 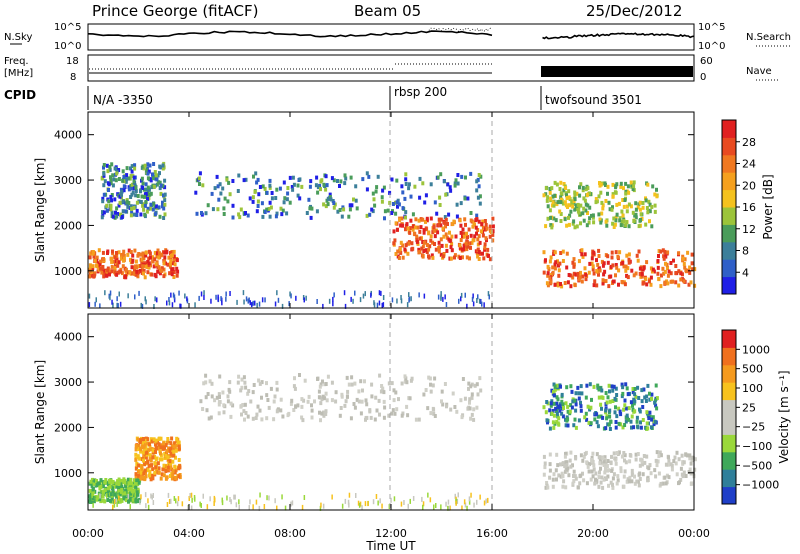 What do you see at coordinates (745, 272) in the screenshot?
I see `colorbar-tick-label: 4` at bounding box center [745, 272].